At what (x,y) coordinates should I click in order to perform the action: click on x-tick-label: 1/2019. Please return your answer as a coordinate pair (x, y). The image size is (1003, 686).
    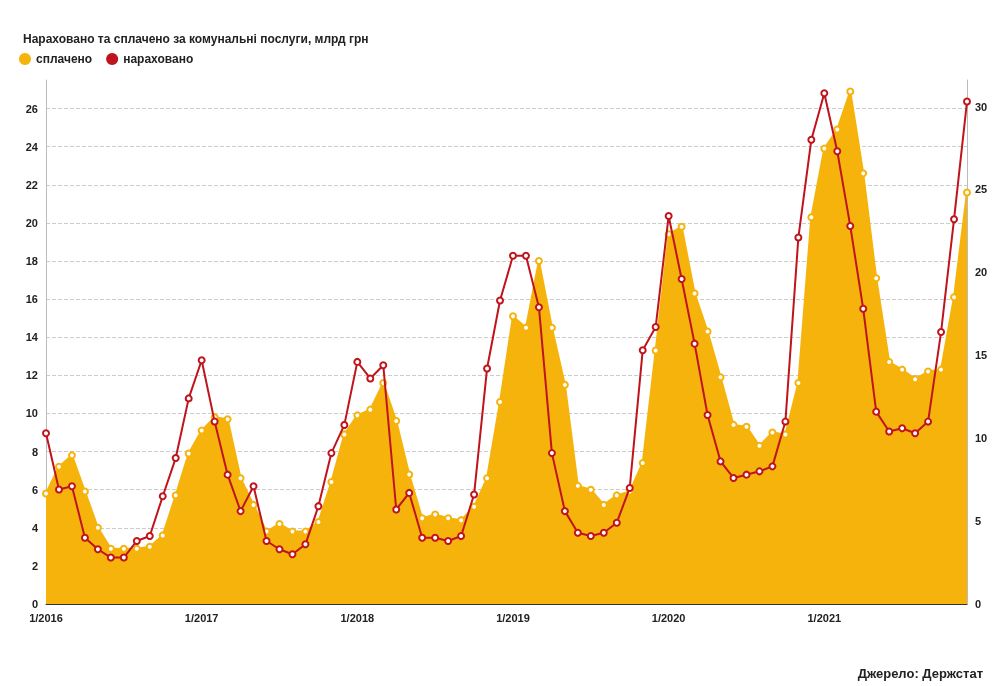
    Looking at the image, I should click on (513, 617).